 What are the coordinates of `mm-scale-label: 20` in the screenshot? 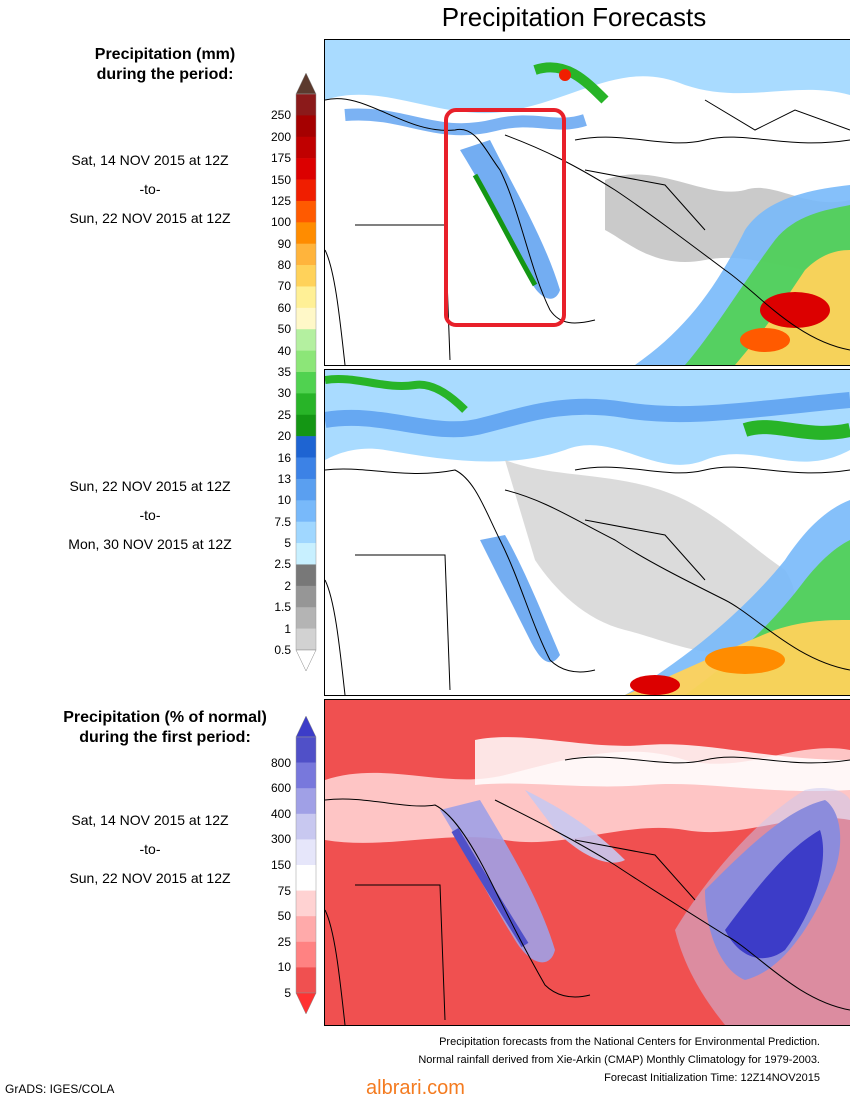 It's located at (284, 436).